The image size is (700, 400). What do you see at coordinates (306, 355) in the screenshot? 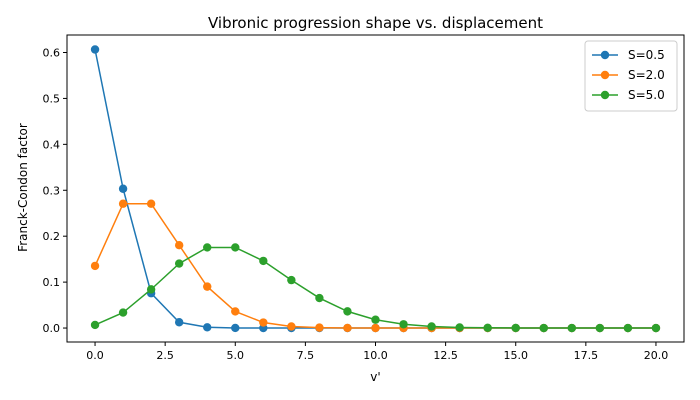
I see `x-tick-label: 7.5` at bounding box center [306, 355].